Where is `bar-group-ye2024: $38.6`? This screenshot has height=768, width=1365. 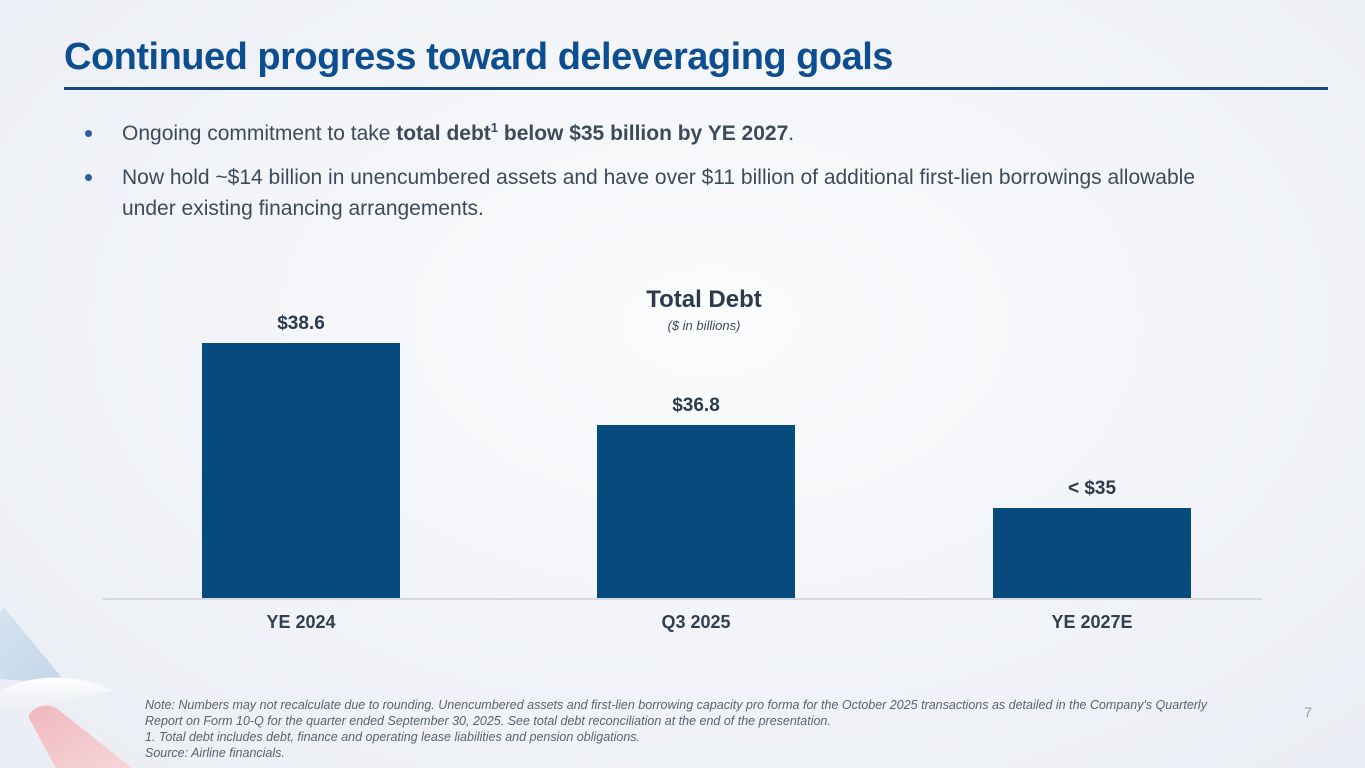
bar-group-ye2024: $38.6 is located at coordinates (301, 435).